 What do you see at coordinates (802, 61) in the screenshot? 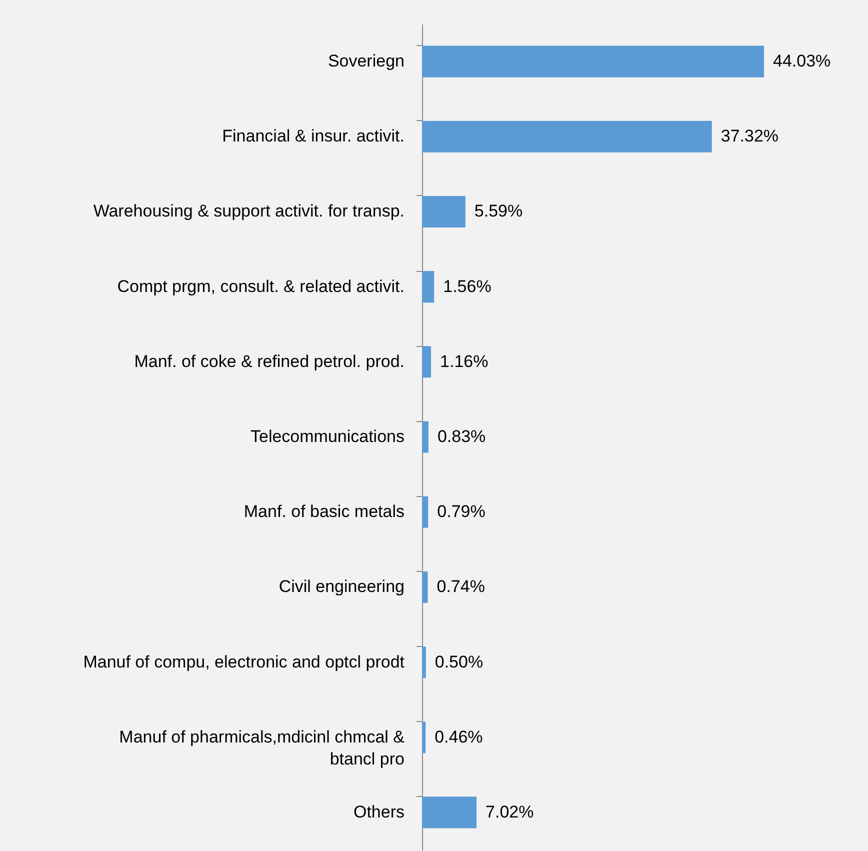
I see `data-label: 44.03%` at bounding box center [802, 61].